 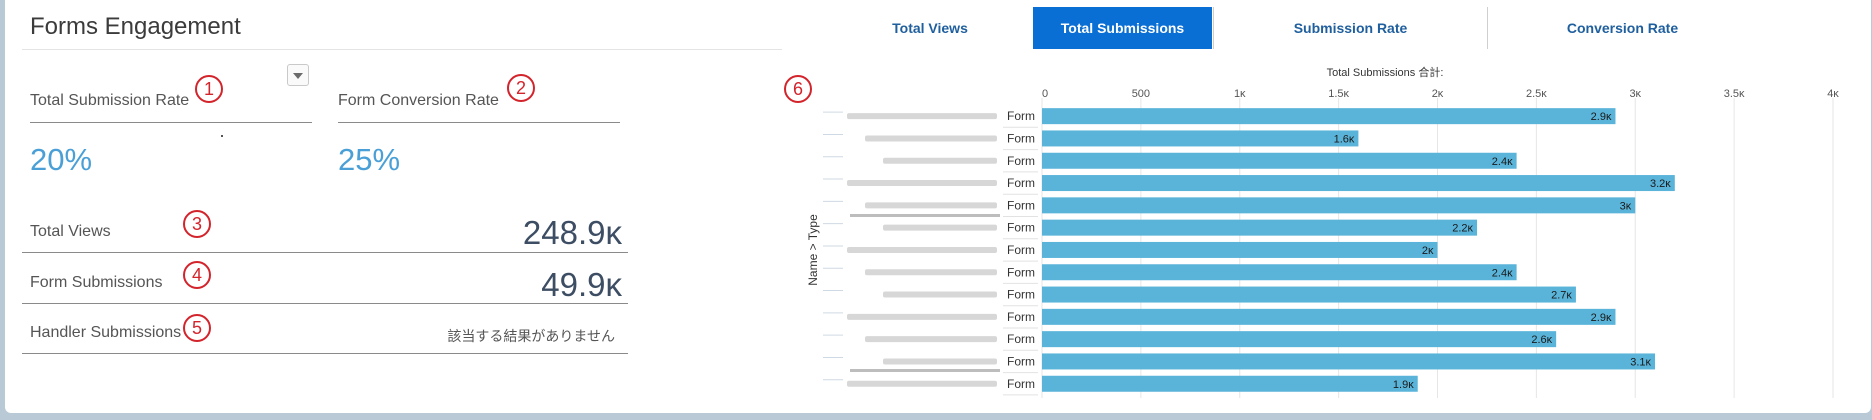 I want to click on total-views-value: 248.9ĸ, so click(x=572, y=232).